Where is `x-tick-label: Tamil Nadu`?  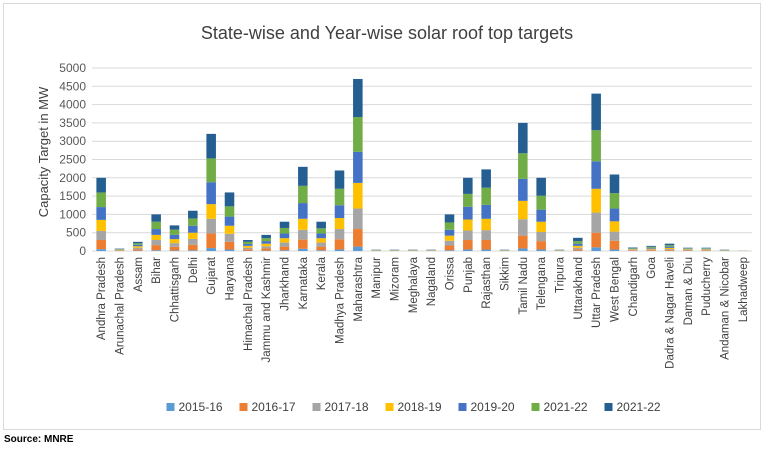
x-tick-label: Tamil Nadu is located at coordinates (524, 286).